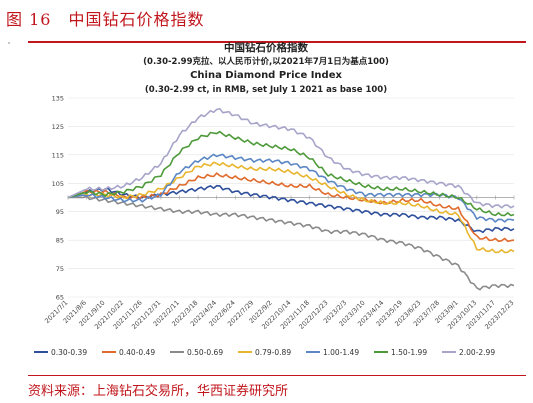 The width and height of the screenshot is (533, 403). What do you see at coordinates (137, 352) in the screenshot?
I see `legend-label: 0.40-0.49` at bounding box center [137, 352].